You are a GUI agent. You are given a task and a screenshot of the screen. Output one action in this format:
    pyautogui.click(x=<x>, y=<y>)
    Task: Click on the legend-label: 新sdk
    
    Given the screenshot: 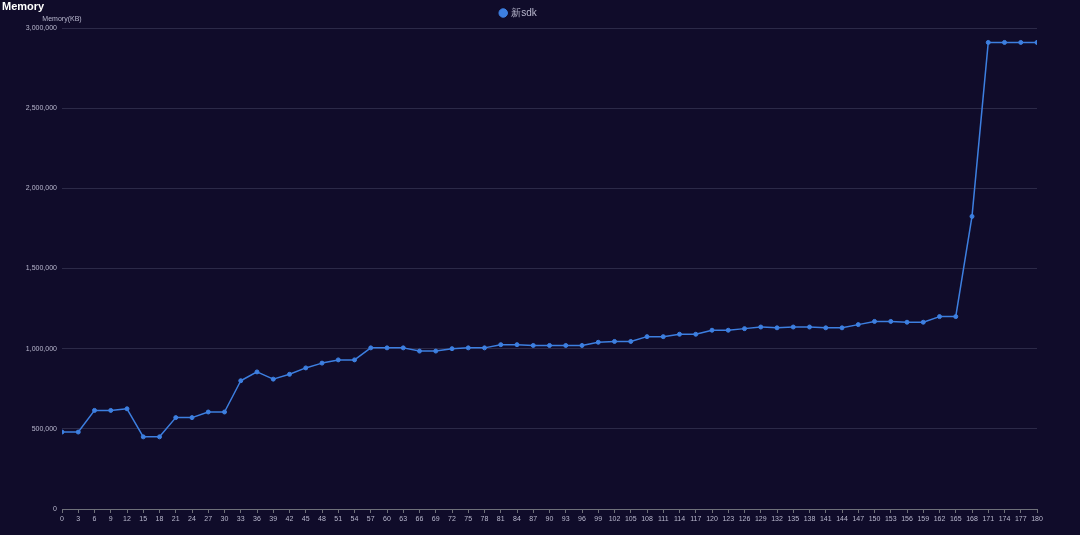 What is the action you would take?
    pyautogui.click(x=524, y=12)
    